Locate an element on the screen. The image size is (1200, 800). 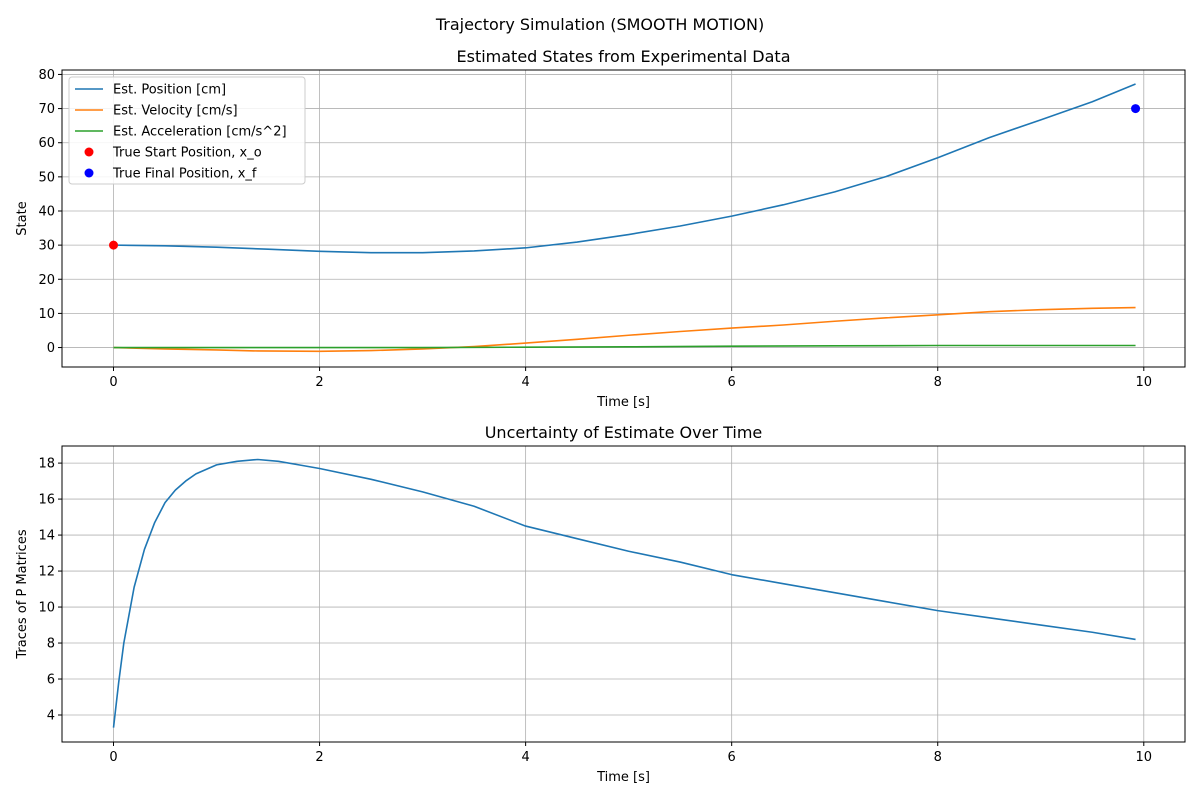
uncertainty-y-tick-label: 16 is located at coordinates (46, 500).